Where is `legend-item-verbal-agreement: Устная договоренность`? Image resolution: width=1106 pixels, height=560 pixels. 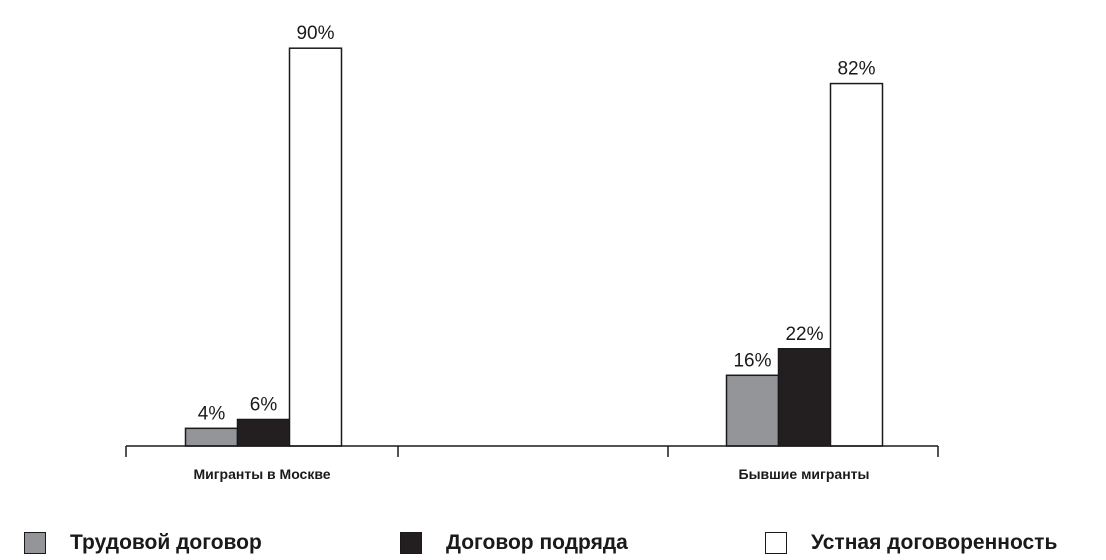
legend-item-verbal-agreement: Устная договоренность is located at coordinates (911, 543).